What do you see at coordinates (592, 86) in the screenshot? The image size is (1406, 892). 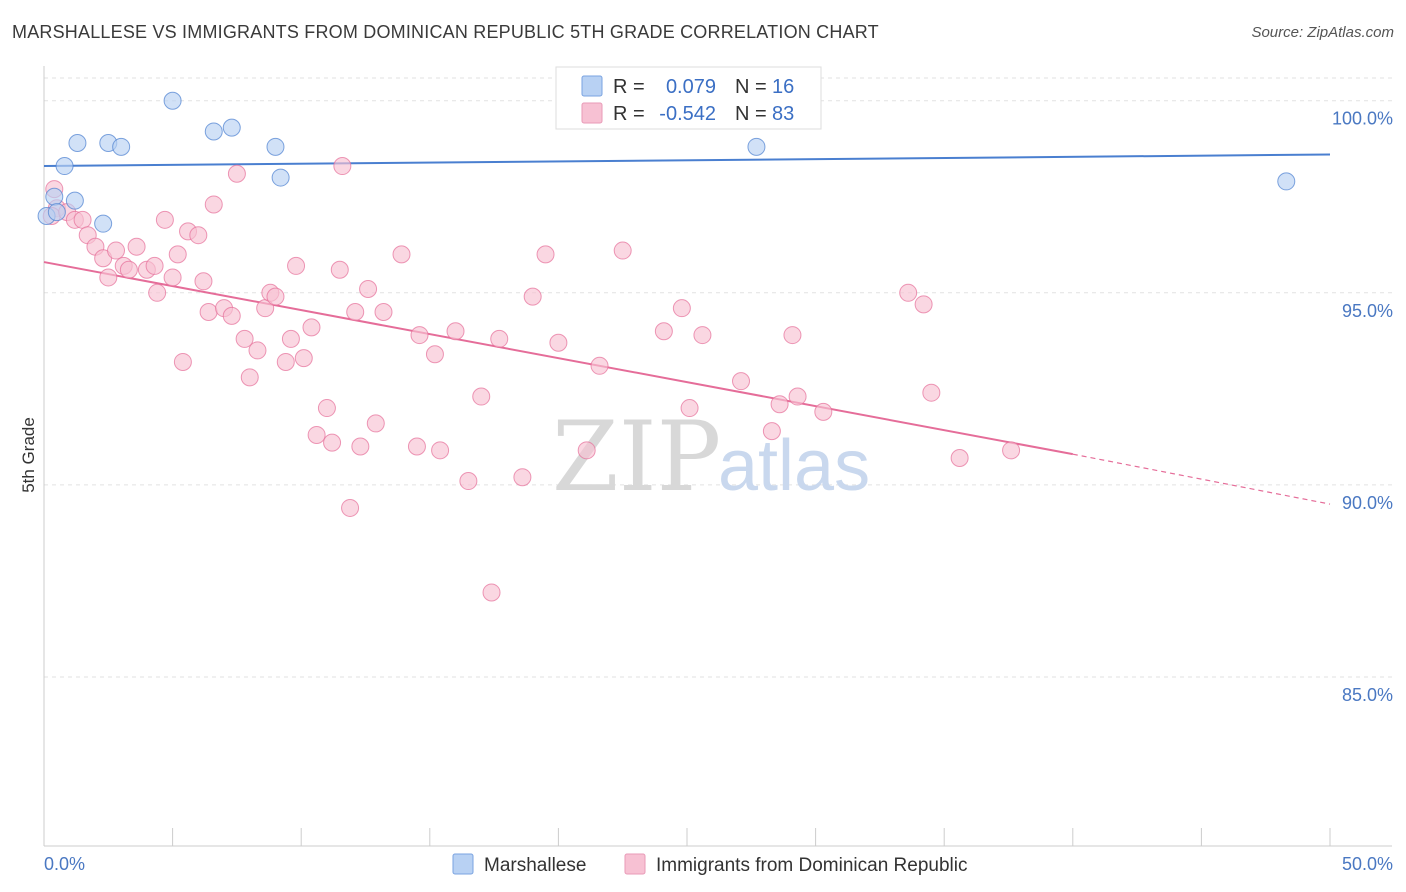 I see `legend-swatch-marshallese` at bounding box center [592, 86].